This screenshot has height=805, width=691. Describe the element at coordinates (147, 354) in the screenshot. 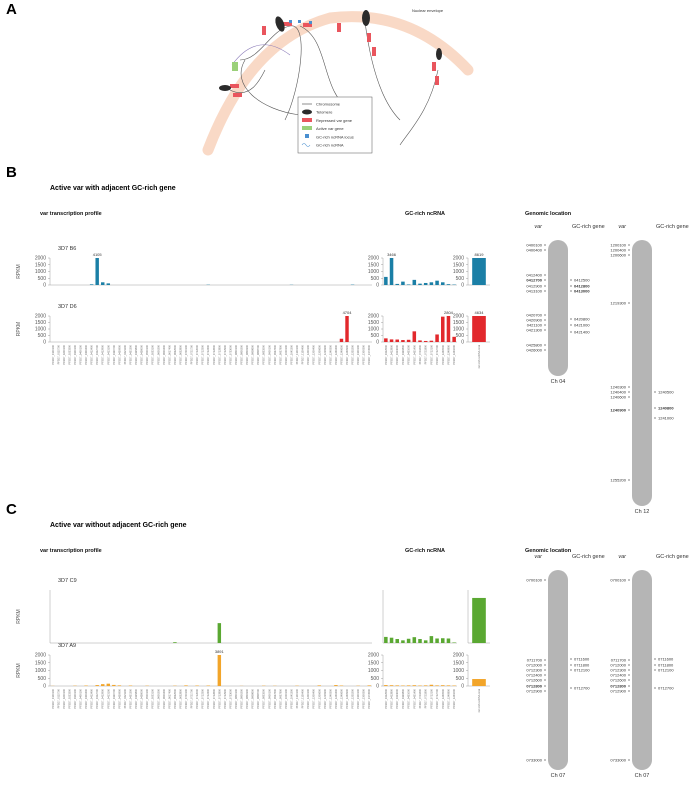

I see `x-tick-label: PF3D7_0500100` at that location.